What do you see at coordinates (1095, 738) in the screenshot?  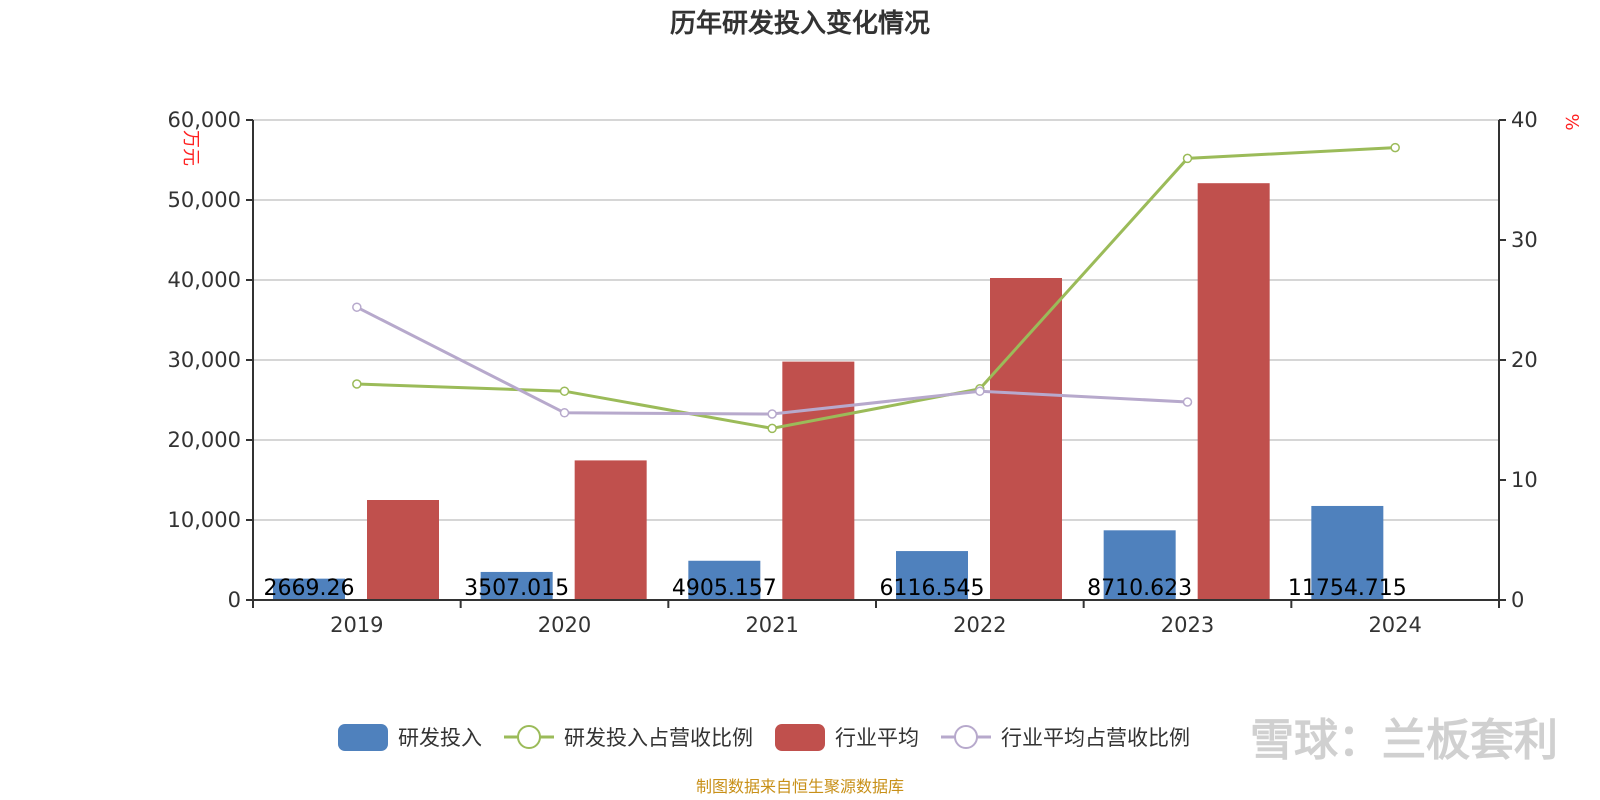 I see `legend-label: 行业平均占营收比例` at bounding box center [1095, 738].